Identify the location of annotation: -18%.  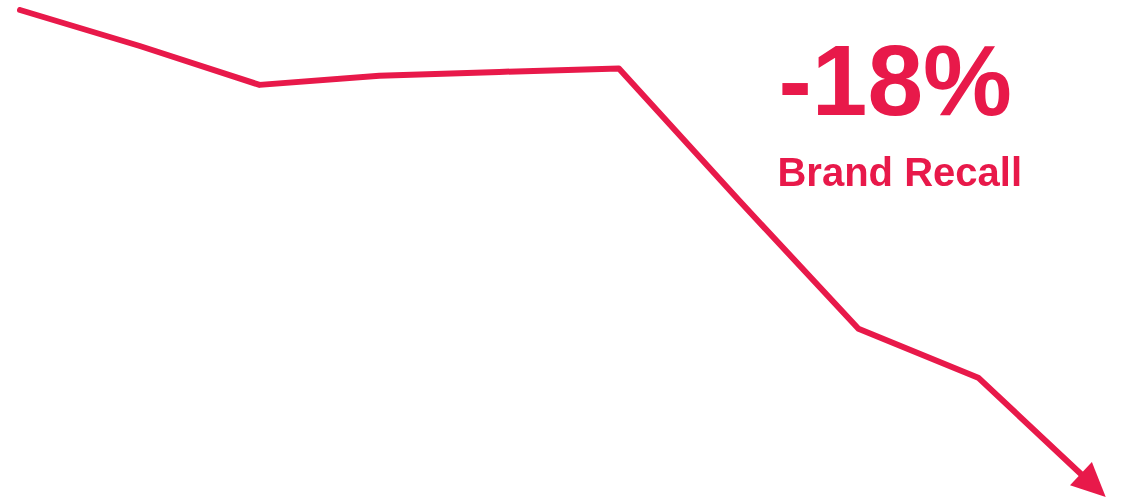
(895, 80).